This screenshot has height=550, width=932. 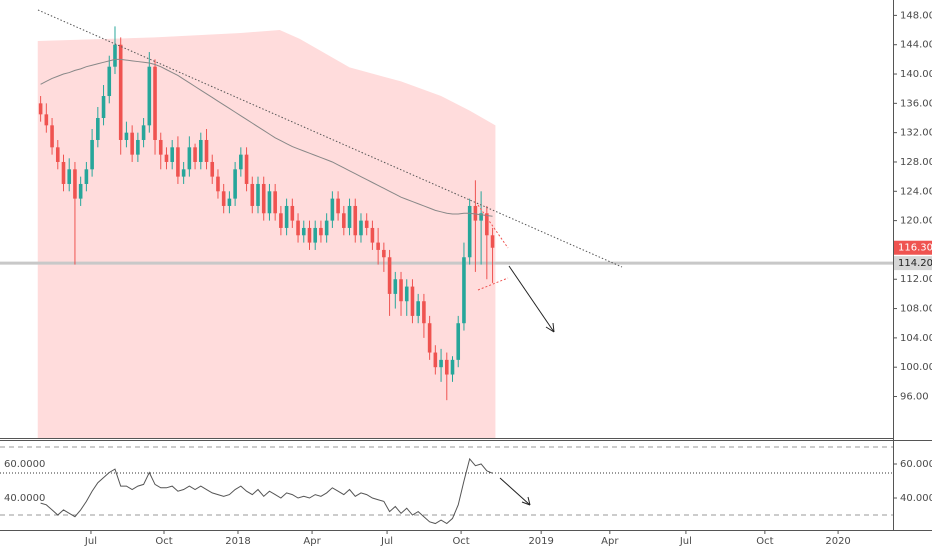 What do you see at coordinates (916, 279) in the screenshot?
I see `y-tick-label: 112.00` at bounding box center [916, 279].